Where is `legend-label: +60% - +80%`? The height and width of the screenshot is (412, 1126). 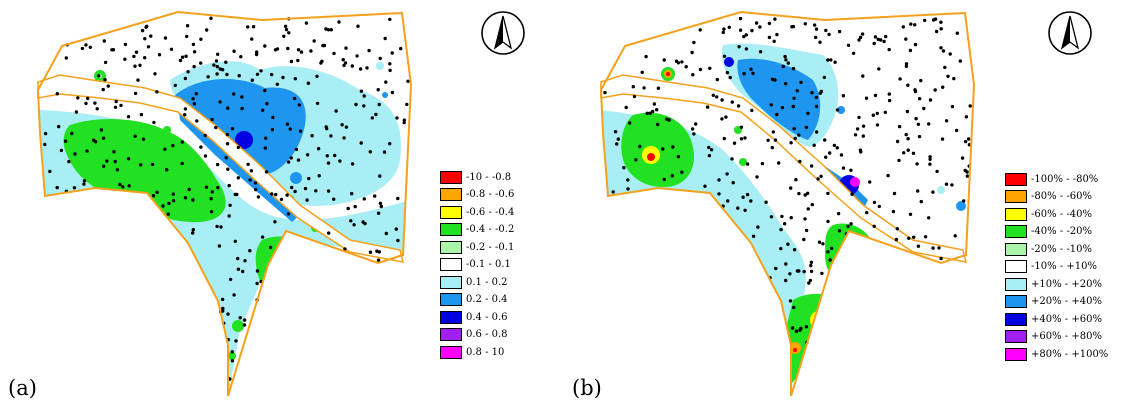 legend-label: +60% - +80% is located at coordinates (1066, 336).